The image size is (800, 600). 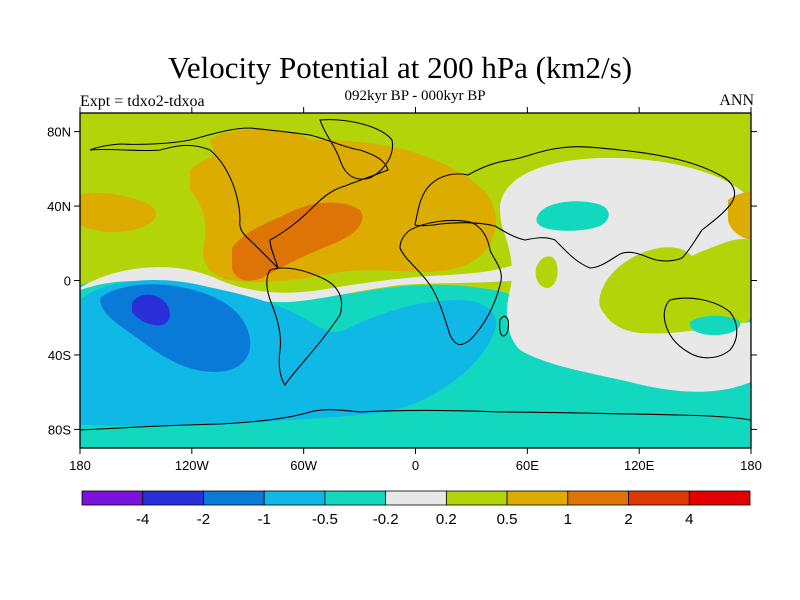 I want to click on colorbar-label: 1, so click(x=568, y=519).